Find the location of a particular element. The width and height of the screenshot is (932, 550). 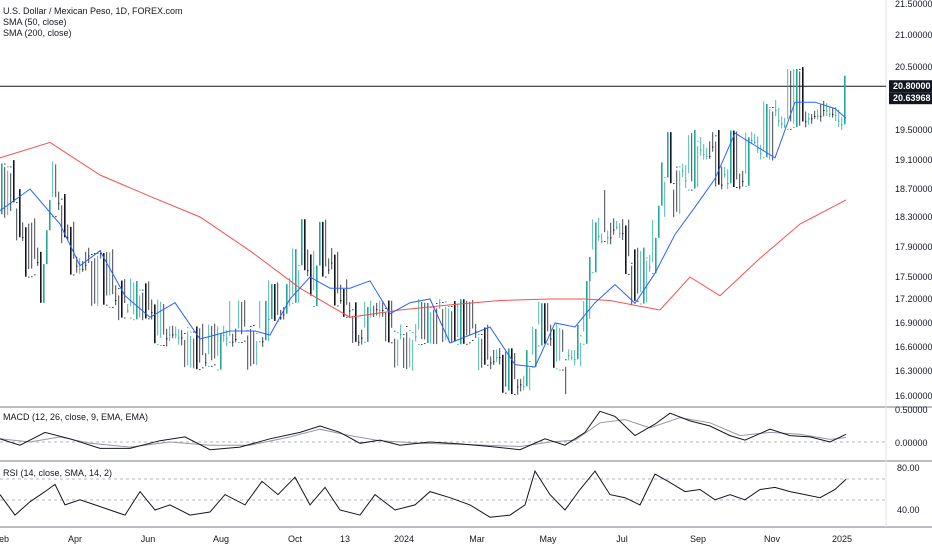

price-tick-label: 20.50000 is located at coordinates (913, 67).